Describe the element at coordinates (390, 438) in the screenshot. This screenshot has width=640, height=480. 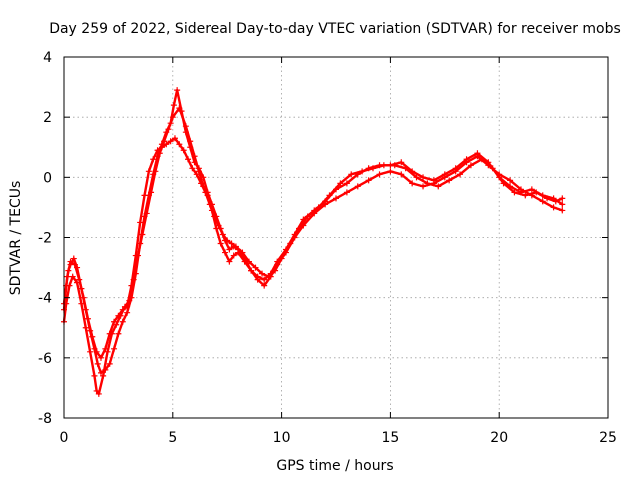
I see `x-tick-label: 15` at that location.